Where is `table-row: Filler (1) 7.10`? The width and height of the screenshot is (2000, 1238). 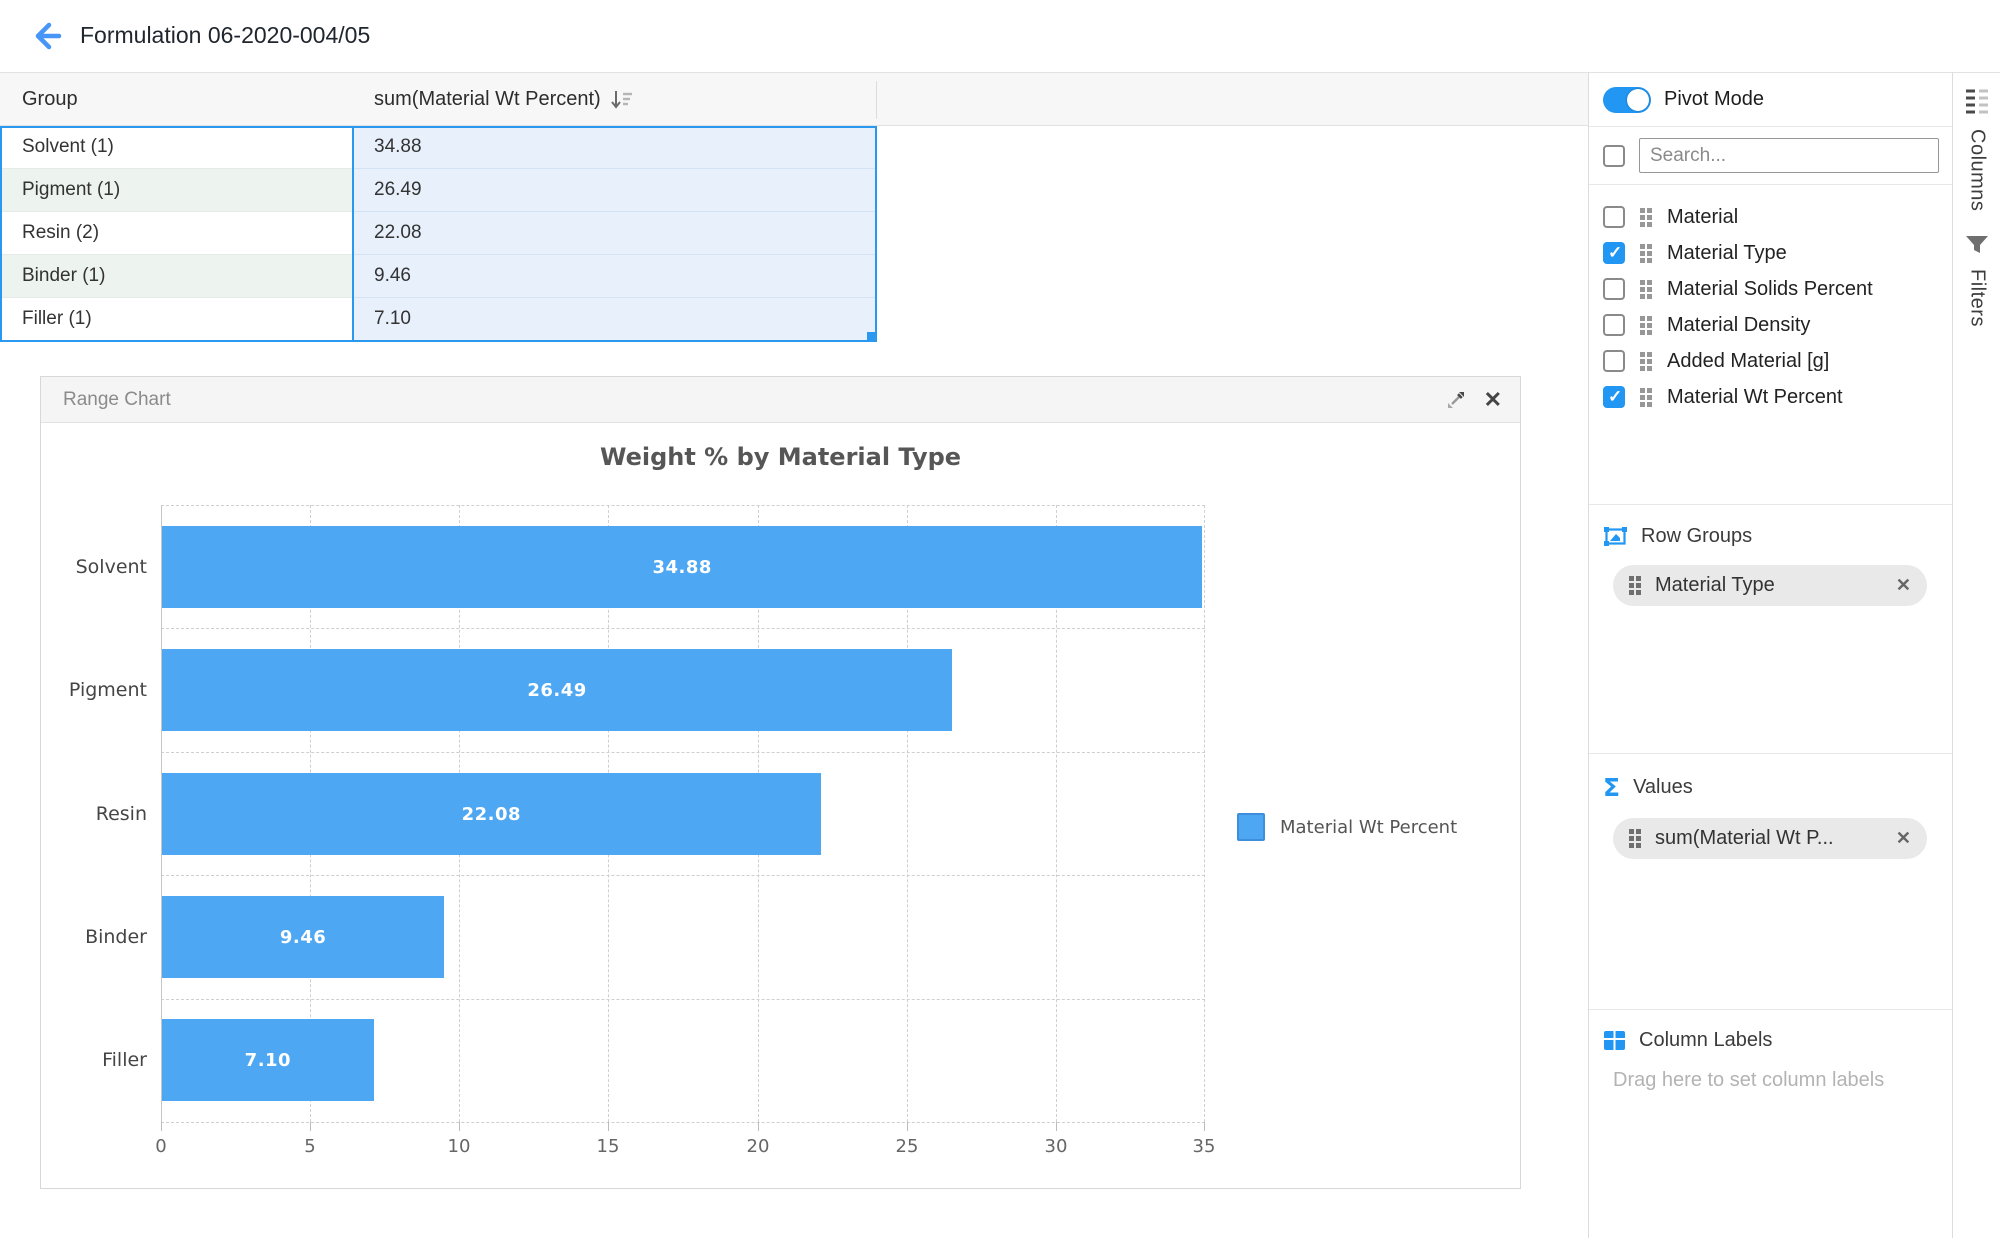 table-row: Filler (1) 7.10 is located at coordinates (794, 319).